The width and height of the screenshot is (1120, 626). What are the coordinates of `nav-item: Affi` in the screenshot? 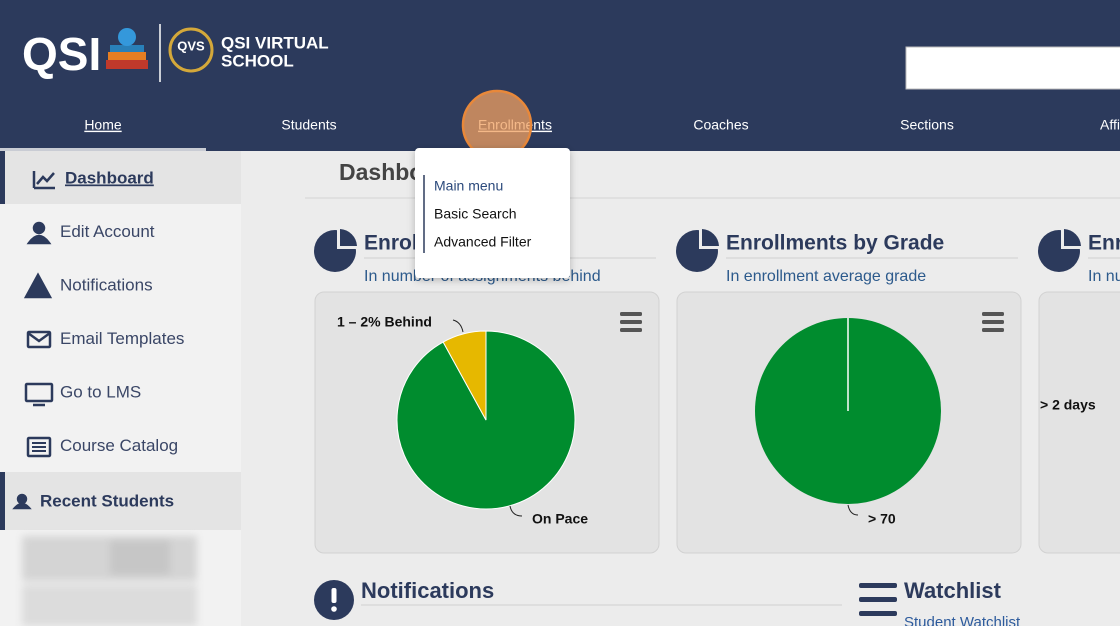 It's located at (1110, 125).